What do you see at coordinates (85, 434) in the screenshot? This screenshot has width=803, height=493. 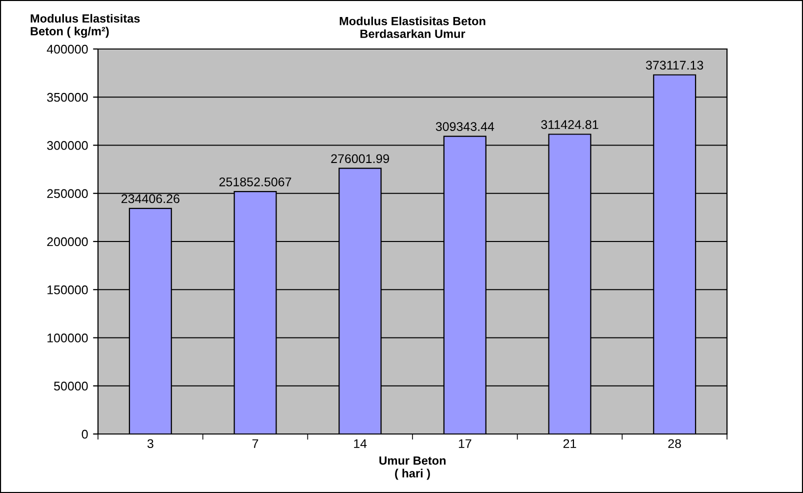 I see `y-tick-label: 0` at bounding box center [85, 434].